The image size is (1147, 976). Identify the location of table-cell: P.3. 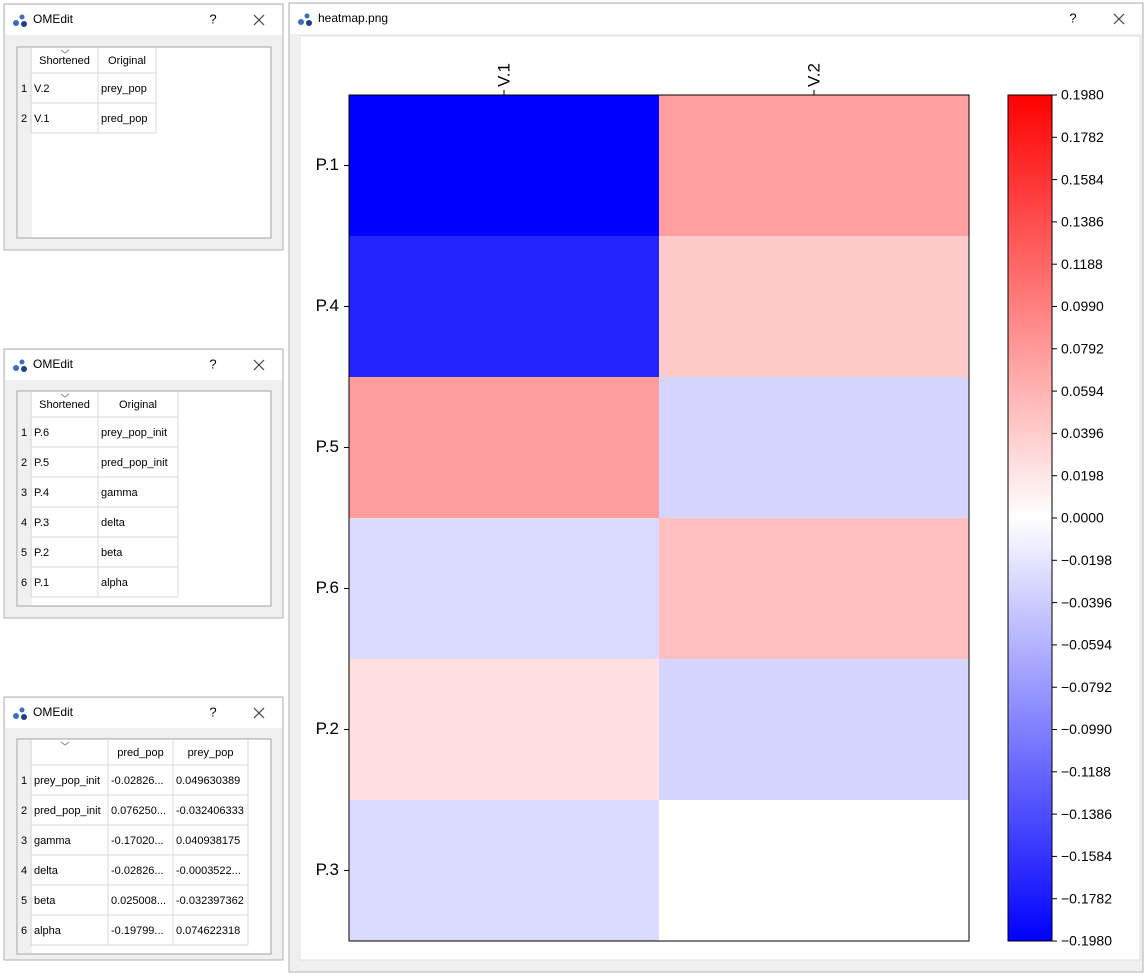
(41, 523).